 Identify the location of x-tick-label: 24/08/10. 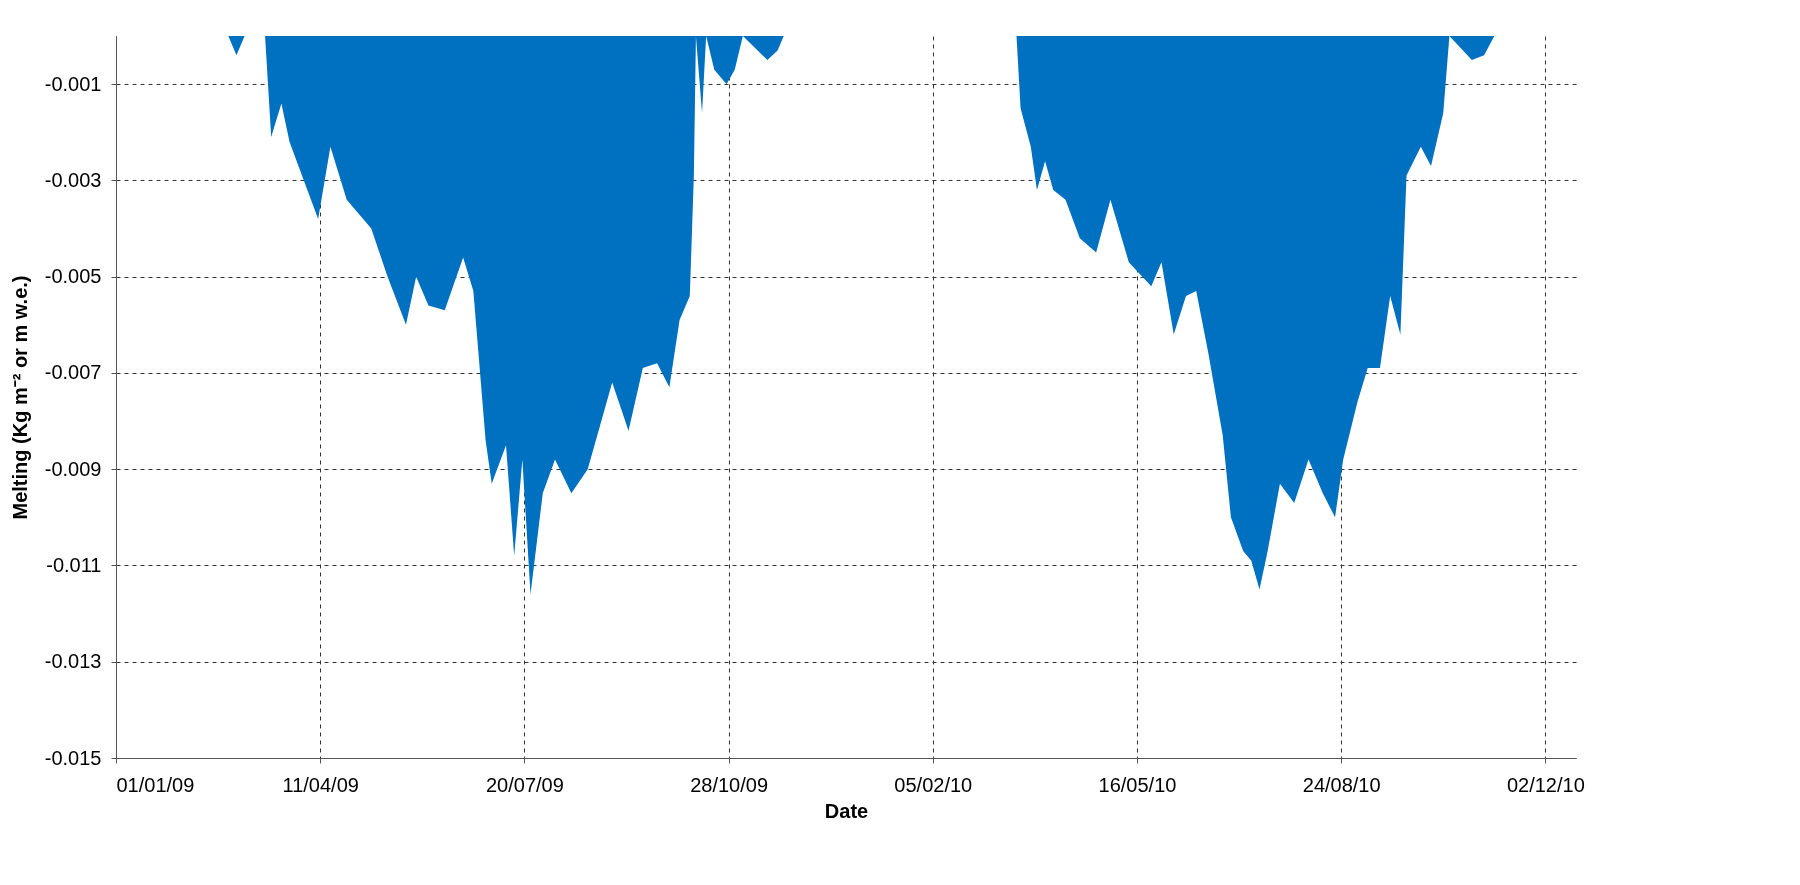
(1341, 784).